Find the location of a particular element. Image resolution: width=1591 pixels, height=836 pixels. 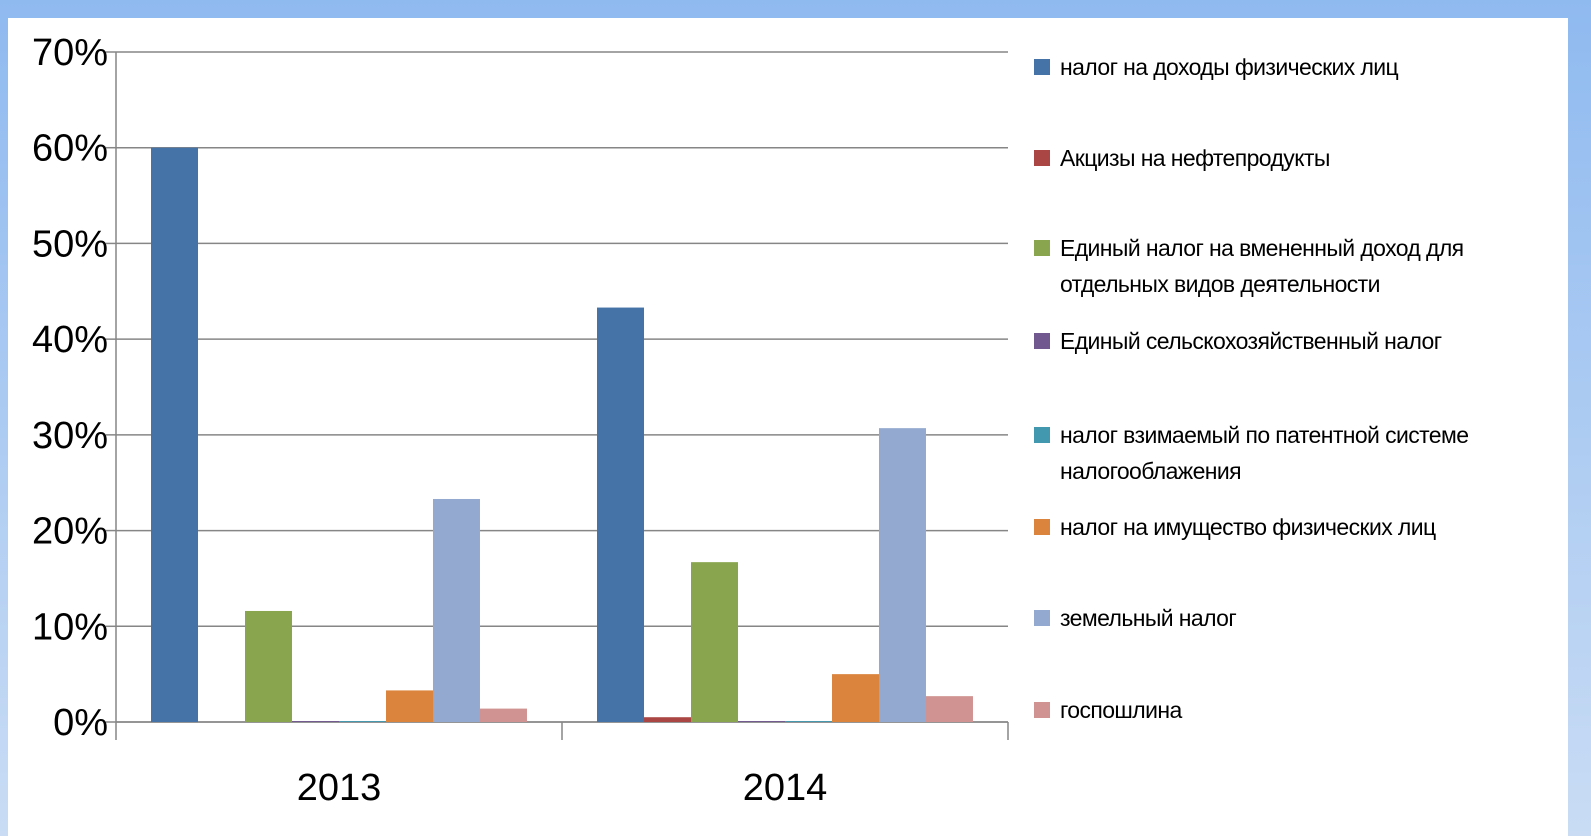

legend-item: госпошлина is located at coordinates (1296, 710).